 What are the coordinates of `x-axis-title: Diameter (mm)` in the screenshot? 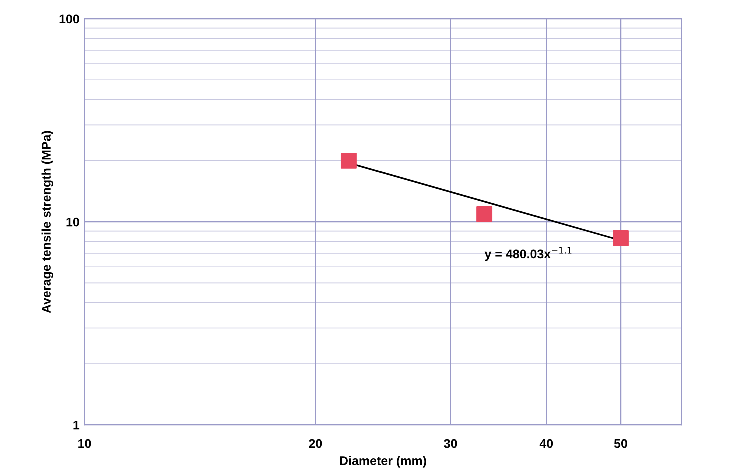 It's located at (383, 462).